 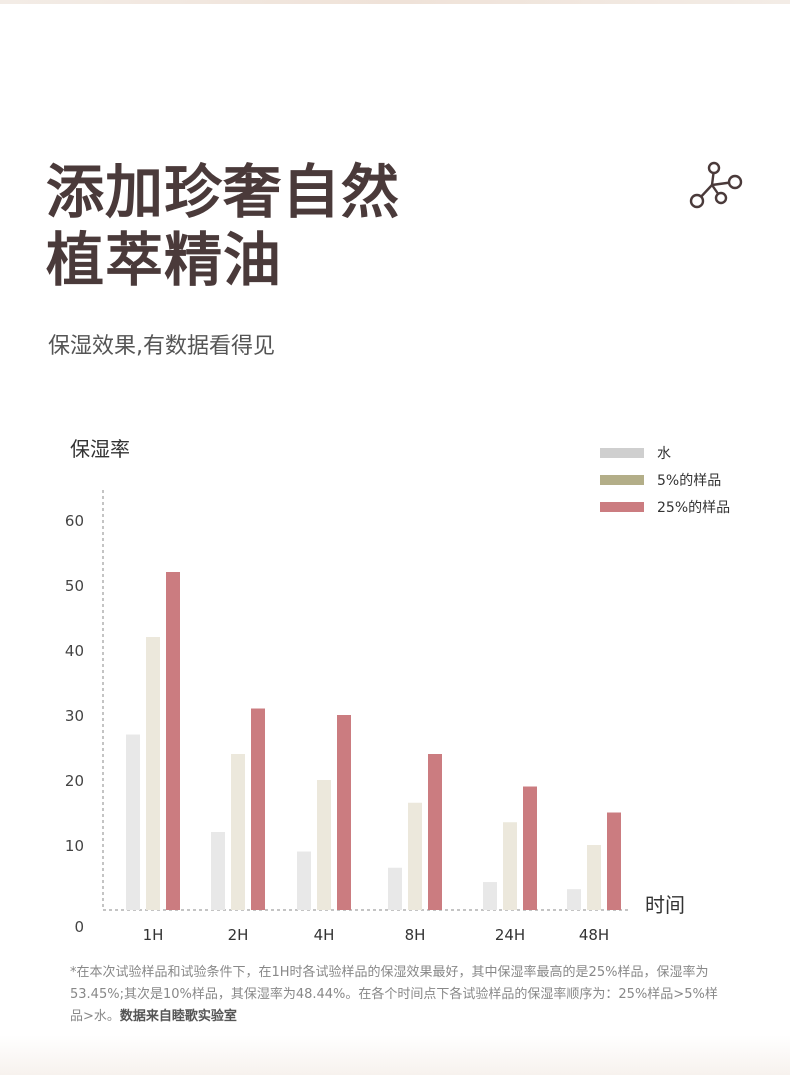 I want to click on x-tick-label: 4H, so click(x=324, y=935).